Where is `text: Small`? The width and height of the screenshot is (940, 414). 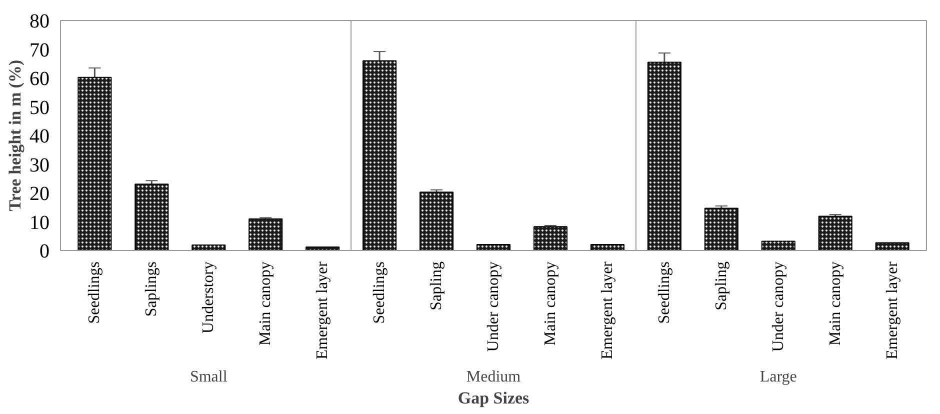 text: Small is located at coordinates (209, 377).